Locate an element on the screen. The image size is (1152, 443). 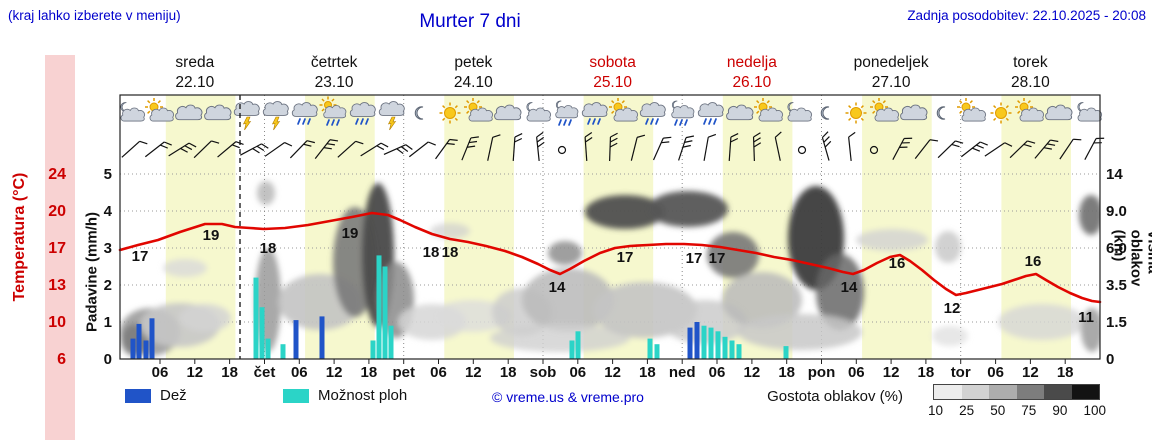
temperature-axis-strip is located at coordinates (60, 247).